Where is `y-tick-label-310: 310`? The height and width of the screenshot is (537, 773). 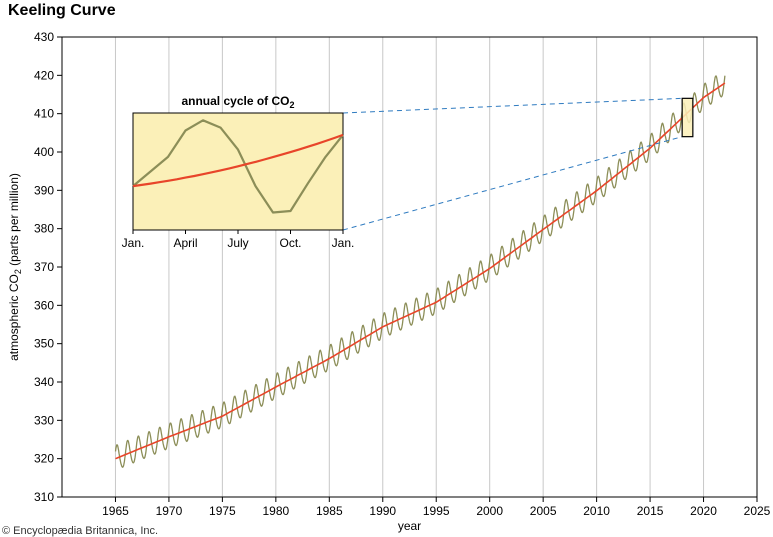
y-tick-label-310: 310 is located at coordinates (44, 497).